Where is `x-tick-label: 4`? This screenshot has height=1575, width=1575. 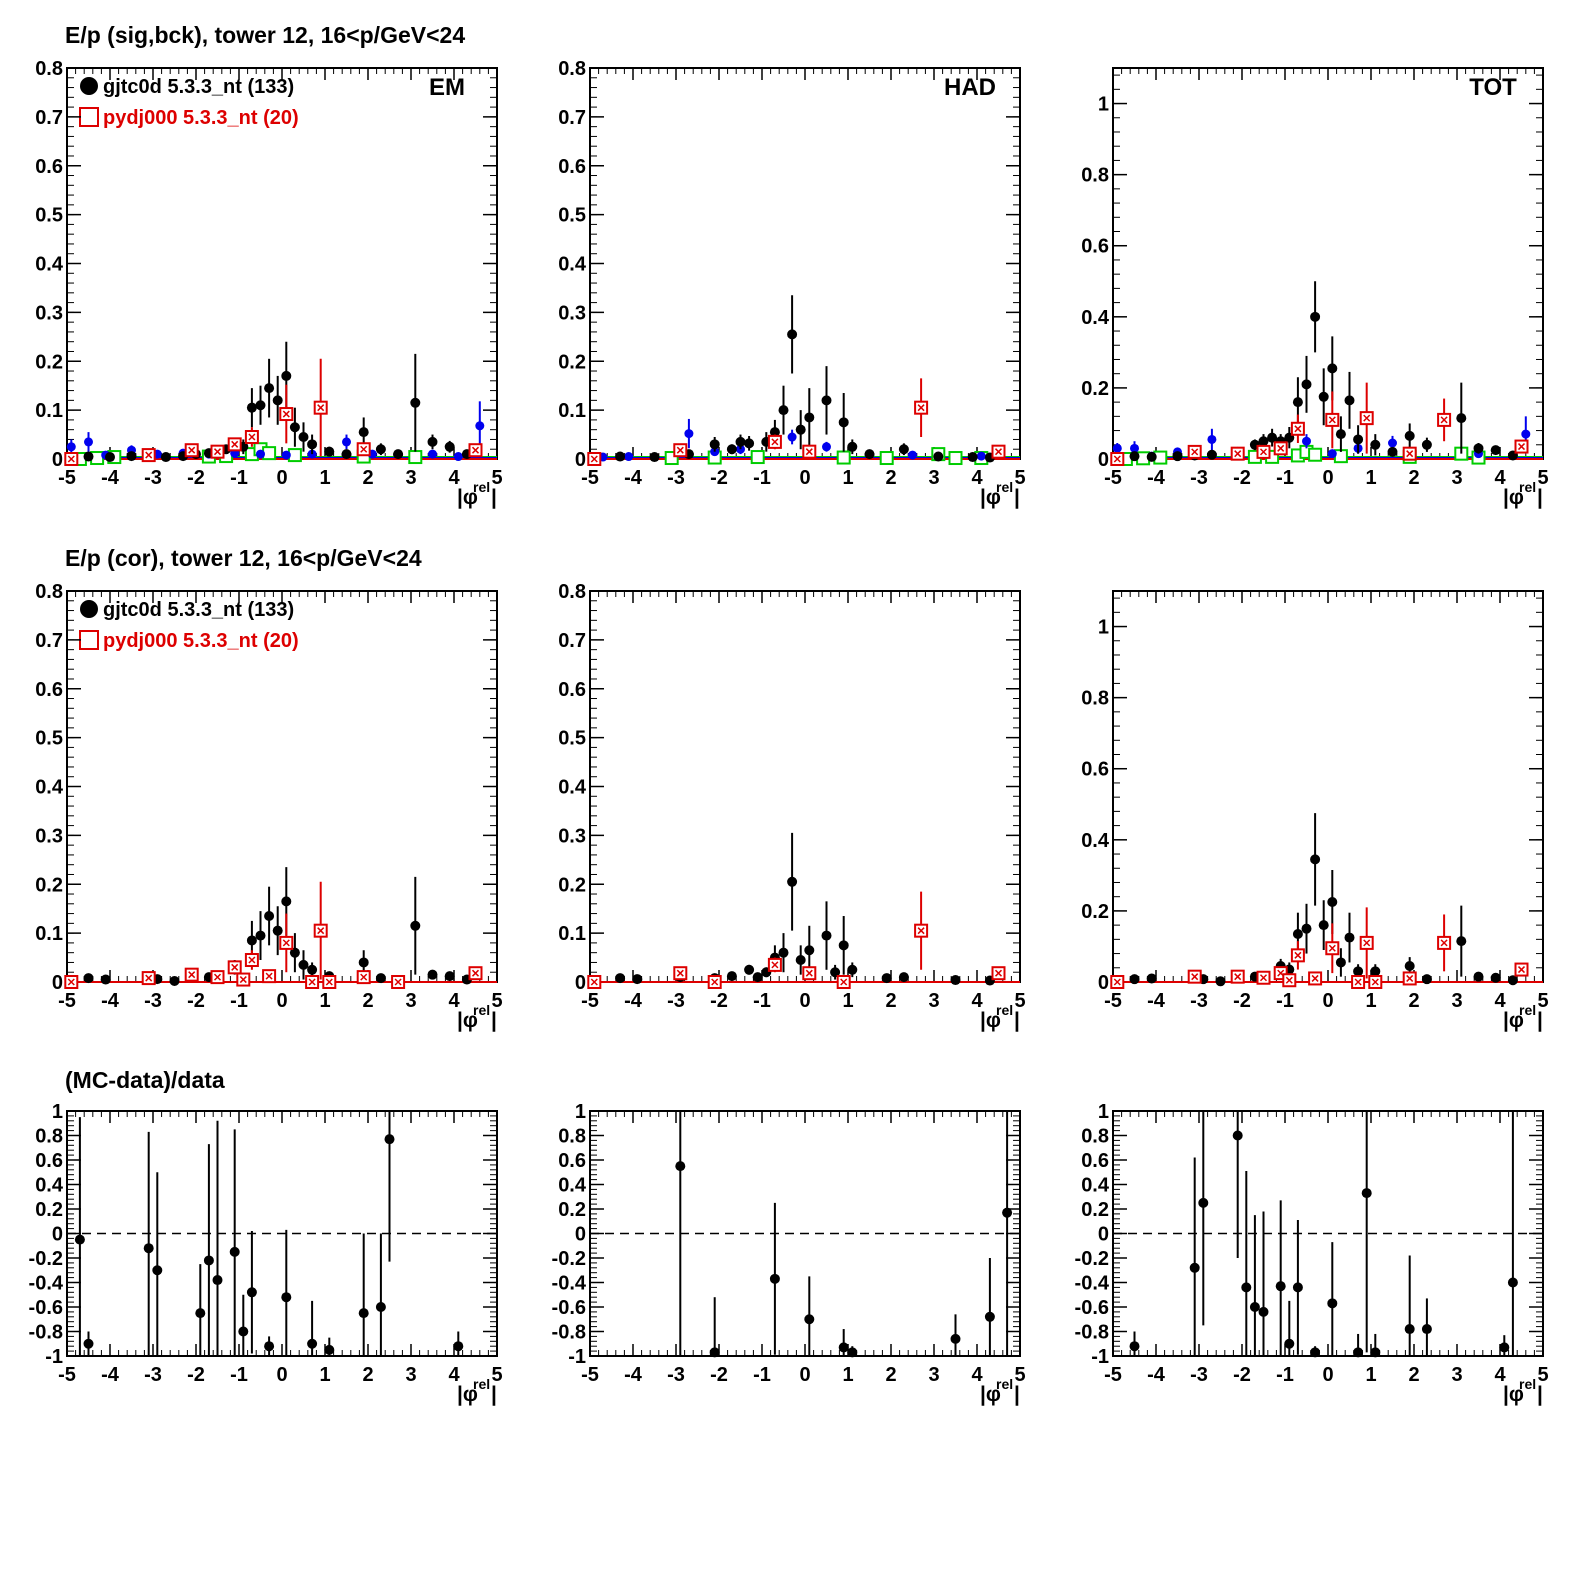
x-tick-label: 4 is located at coordinates (977, 1375).